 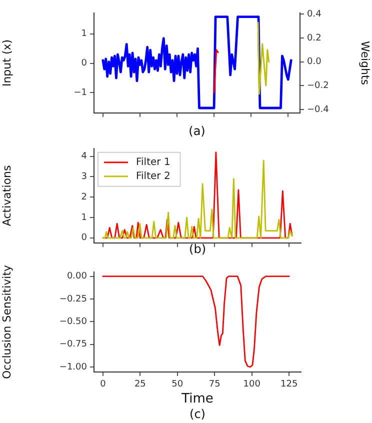 What do you see at coordinates (197, 131) in the screenshot?
I see `text: (a)` at bounding box center [197, 131].